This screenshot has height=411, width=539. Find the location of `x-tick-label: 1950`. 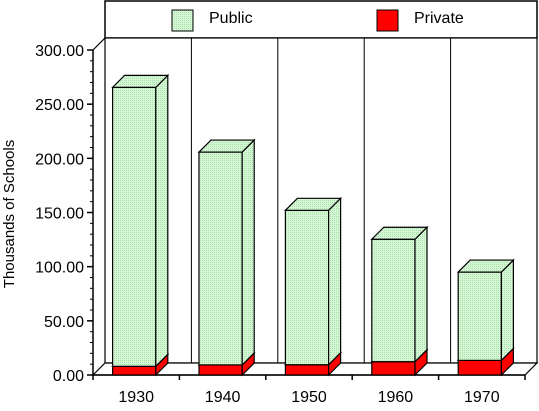

x-tick-label: 1950 is located at coordinates (309, 397).